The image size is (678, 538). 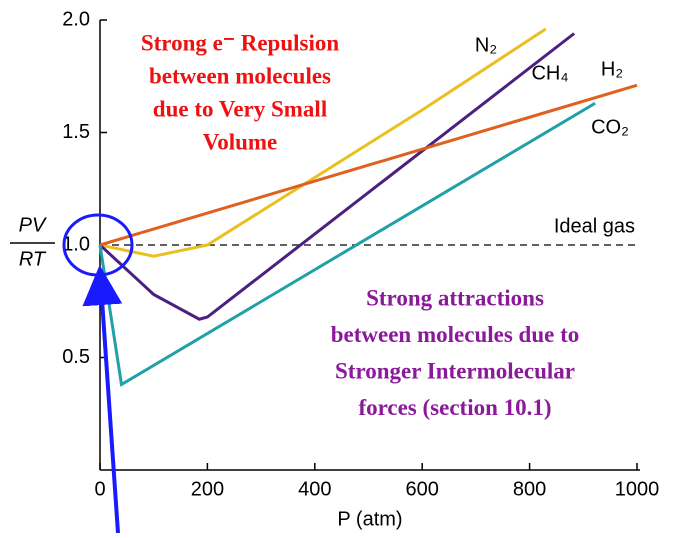 What do you see at coordinates (240, 141) in the screenshot?
I see `annotation: Volume` at bounding box center [240, 141].